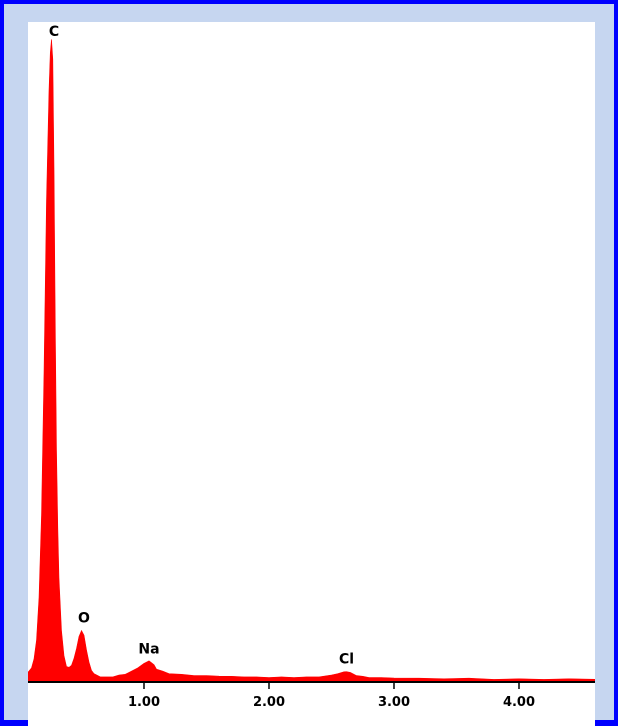 The width and height of the screenshot is (618, 726). What do you see at coordinates (394, 702) in the screenshot?
I see `x-tick-label-2: 3.00` at bounding box center [394, 702].